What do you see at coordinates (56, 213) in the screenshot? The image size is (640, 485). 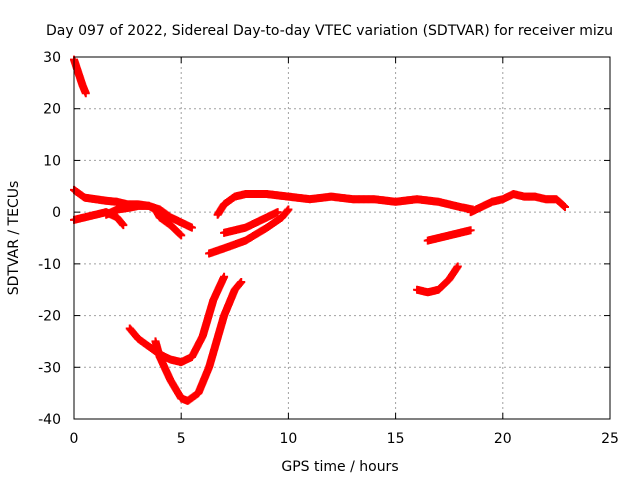 I see `y-tick-label: 0` at bounding box center [56, 213].